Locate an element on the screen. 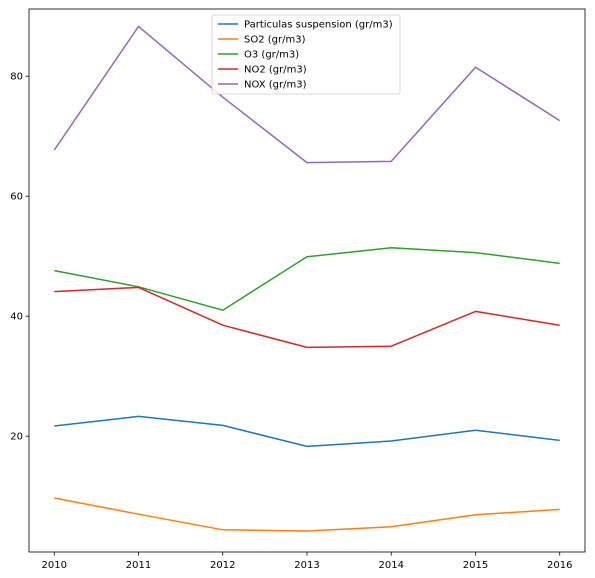 This screenshot has width=595, height=578. legend-label: NO2 (gr/m3) is located at coordinates (275, 70).